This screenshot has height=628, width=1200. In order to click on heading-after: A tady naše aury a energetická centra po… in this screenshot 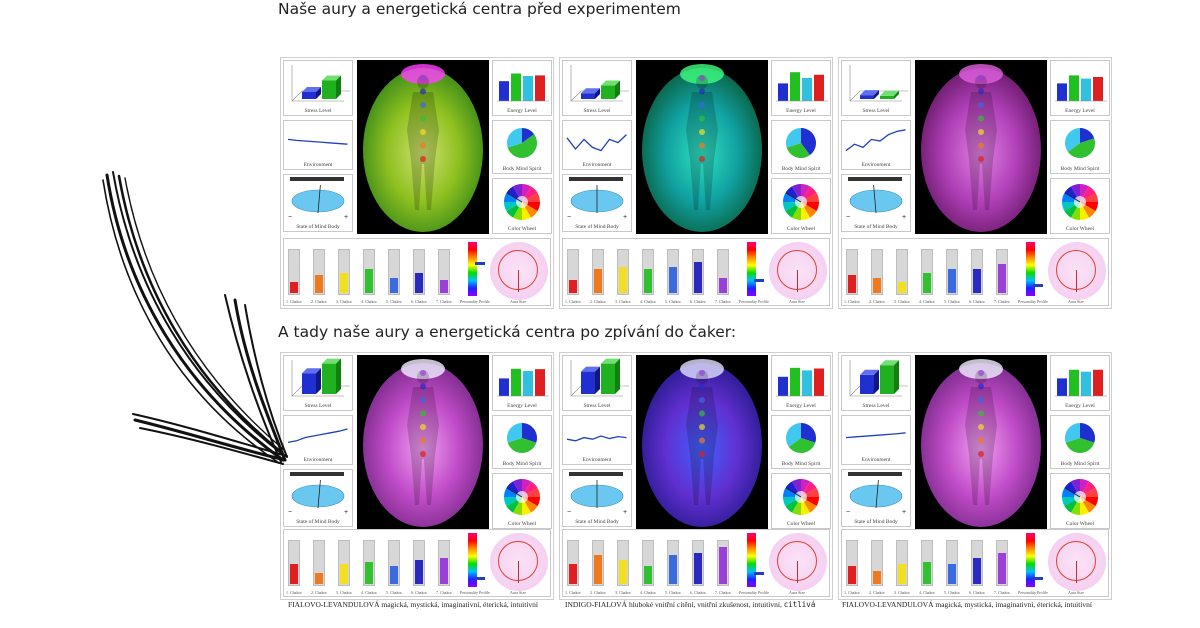, I will do `click(507, 332)`.